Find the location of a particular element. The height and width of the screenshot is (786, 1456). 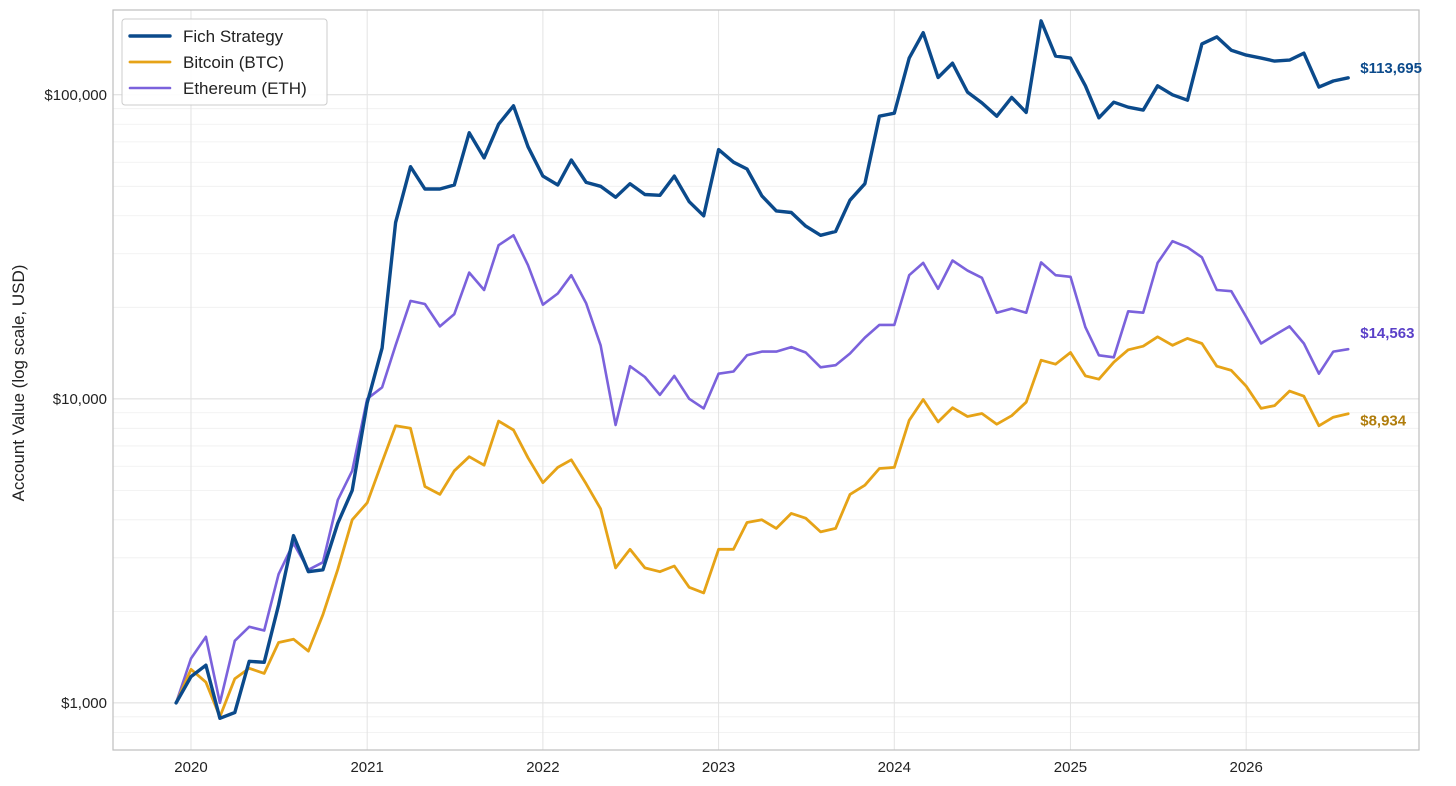

legend: Fich Strategy Bitcoin (BTC) Ethereum (ETH) is located at coordinates (224, 62).